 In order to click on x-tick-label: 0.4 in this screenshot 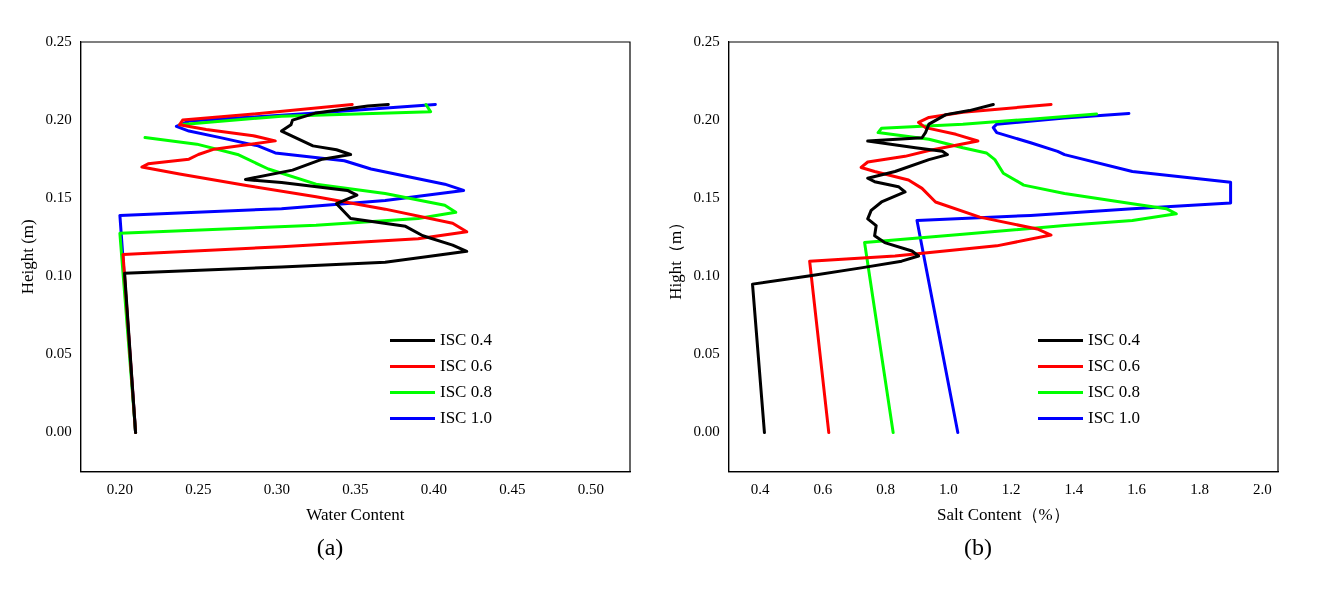, I will do `click(760, 488)`.